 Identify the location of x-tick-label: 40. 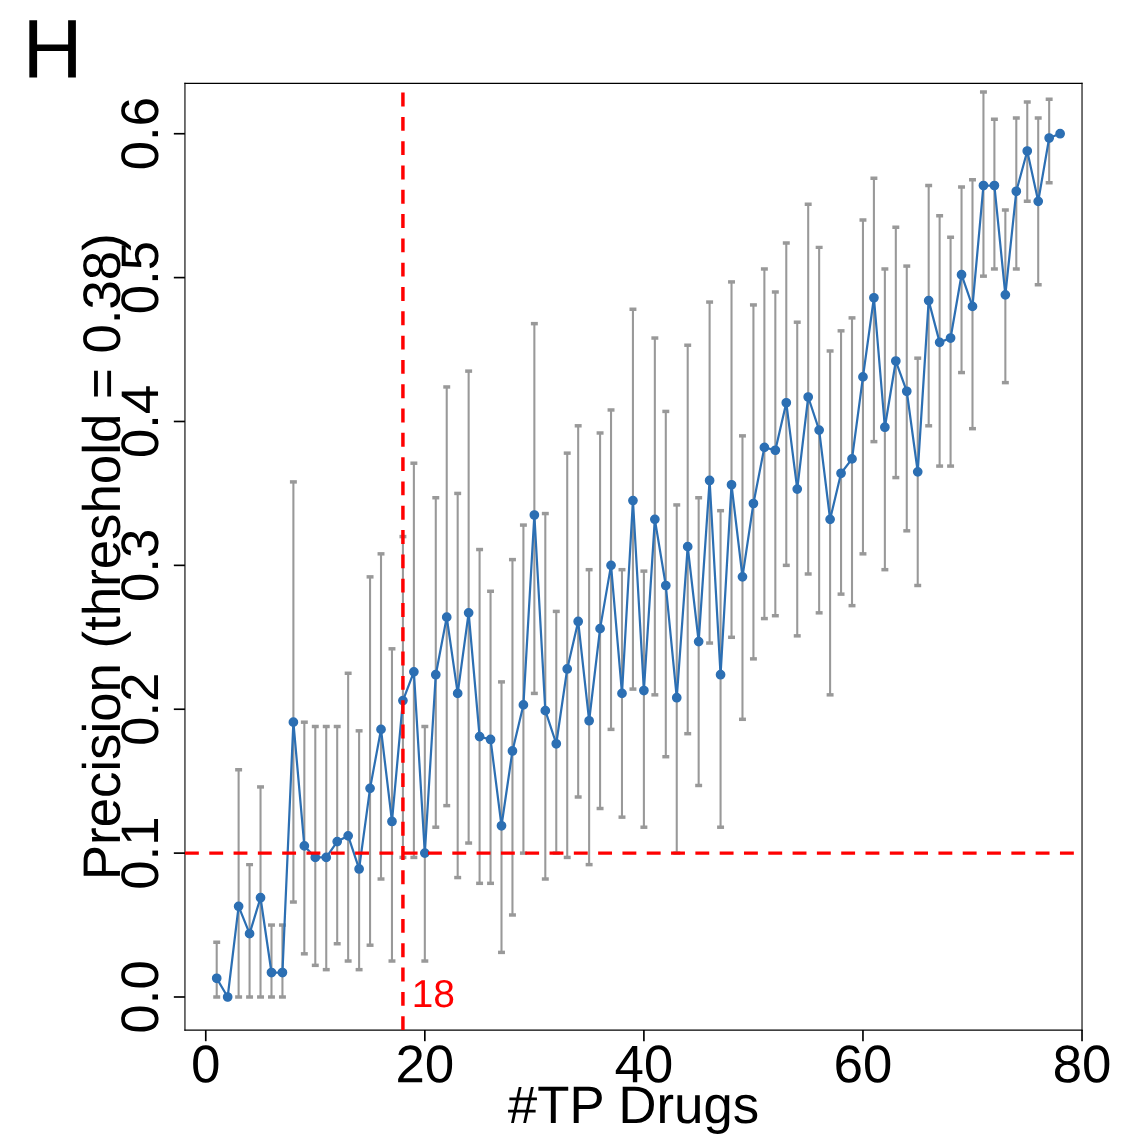
(643, 1064).